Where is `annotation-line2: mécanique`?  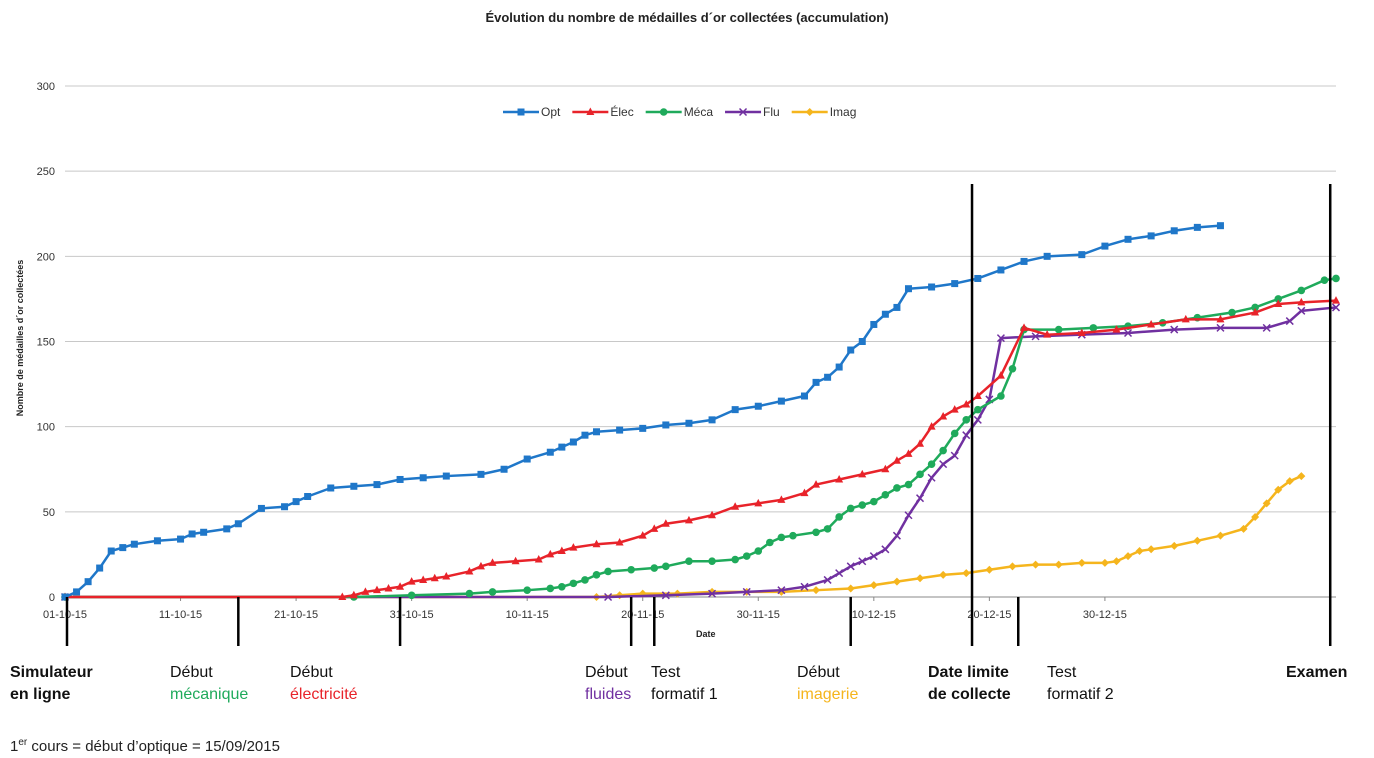
annotation-line2: mécanique is located at coordinates (209, 695).